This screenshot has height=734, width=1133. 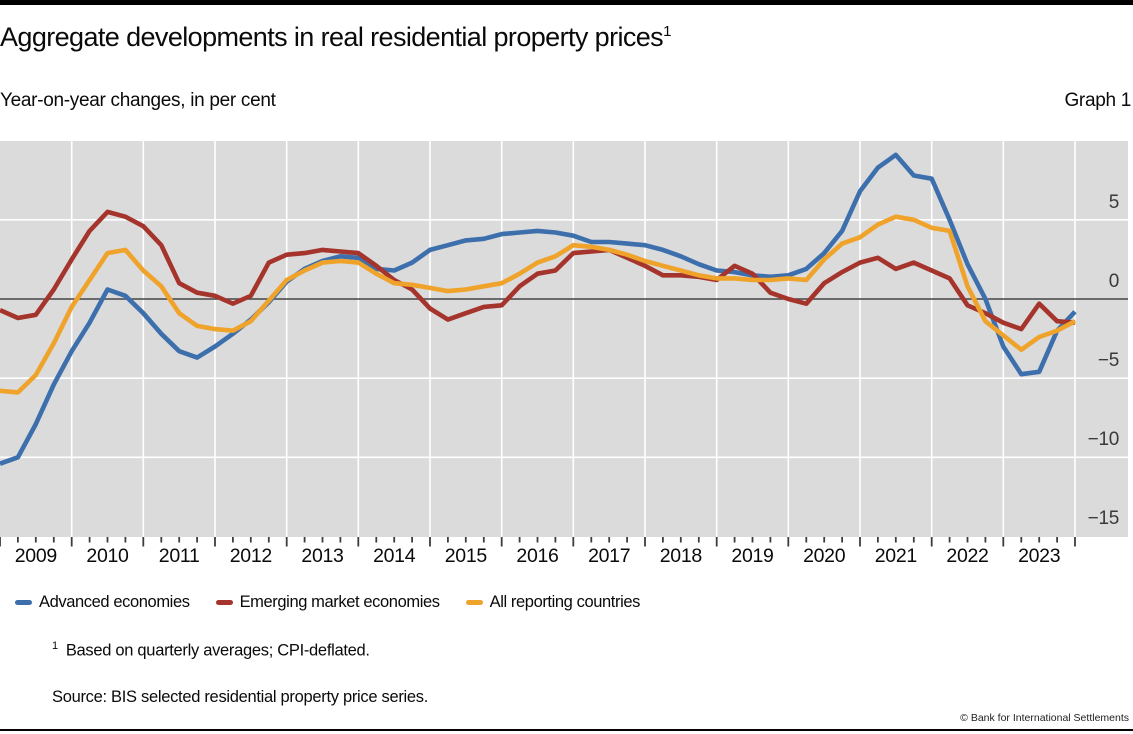 I want to click on title-footnote-marker: 1, so click(x=667, y=31).